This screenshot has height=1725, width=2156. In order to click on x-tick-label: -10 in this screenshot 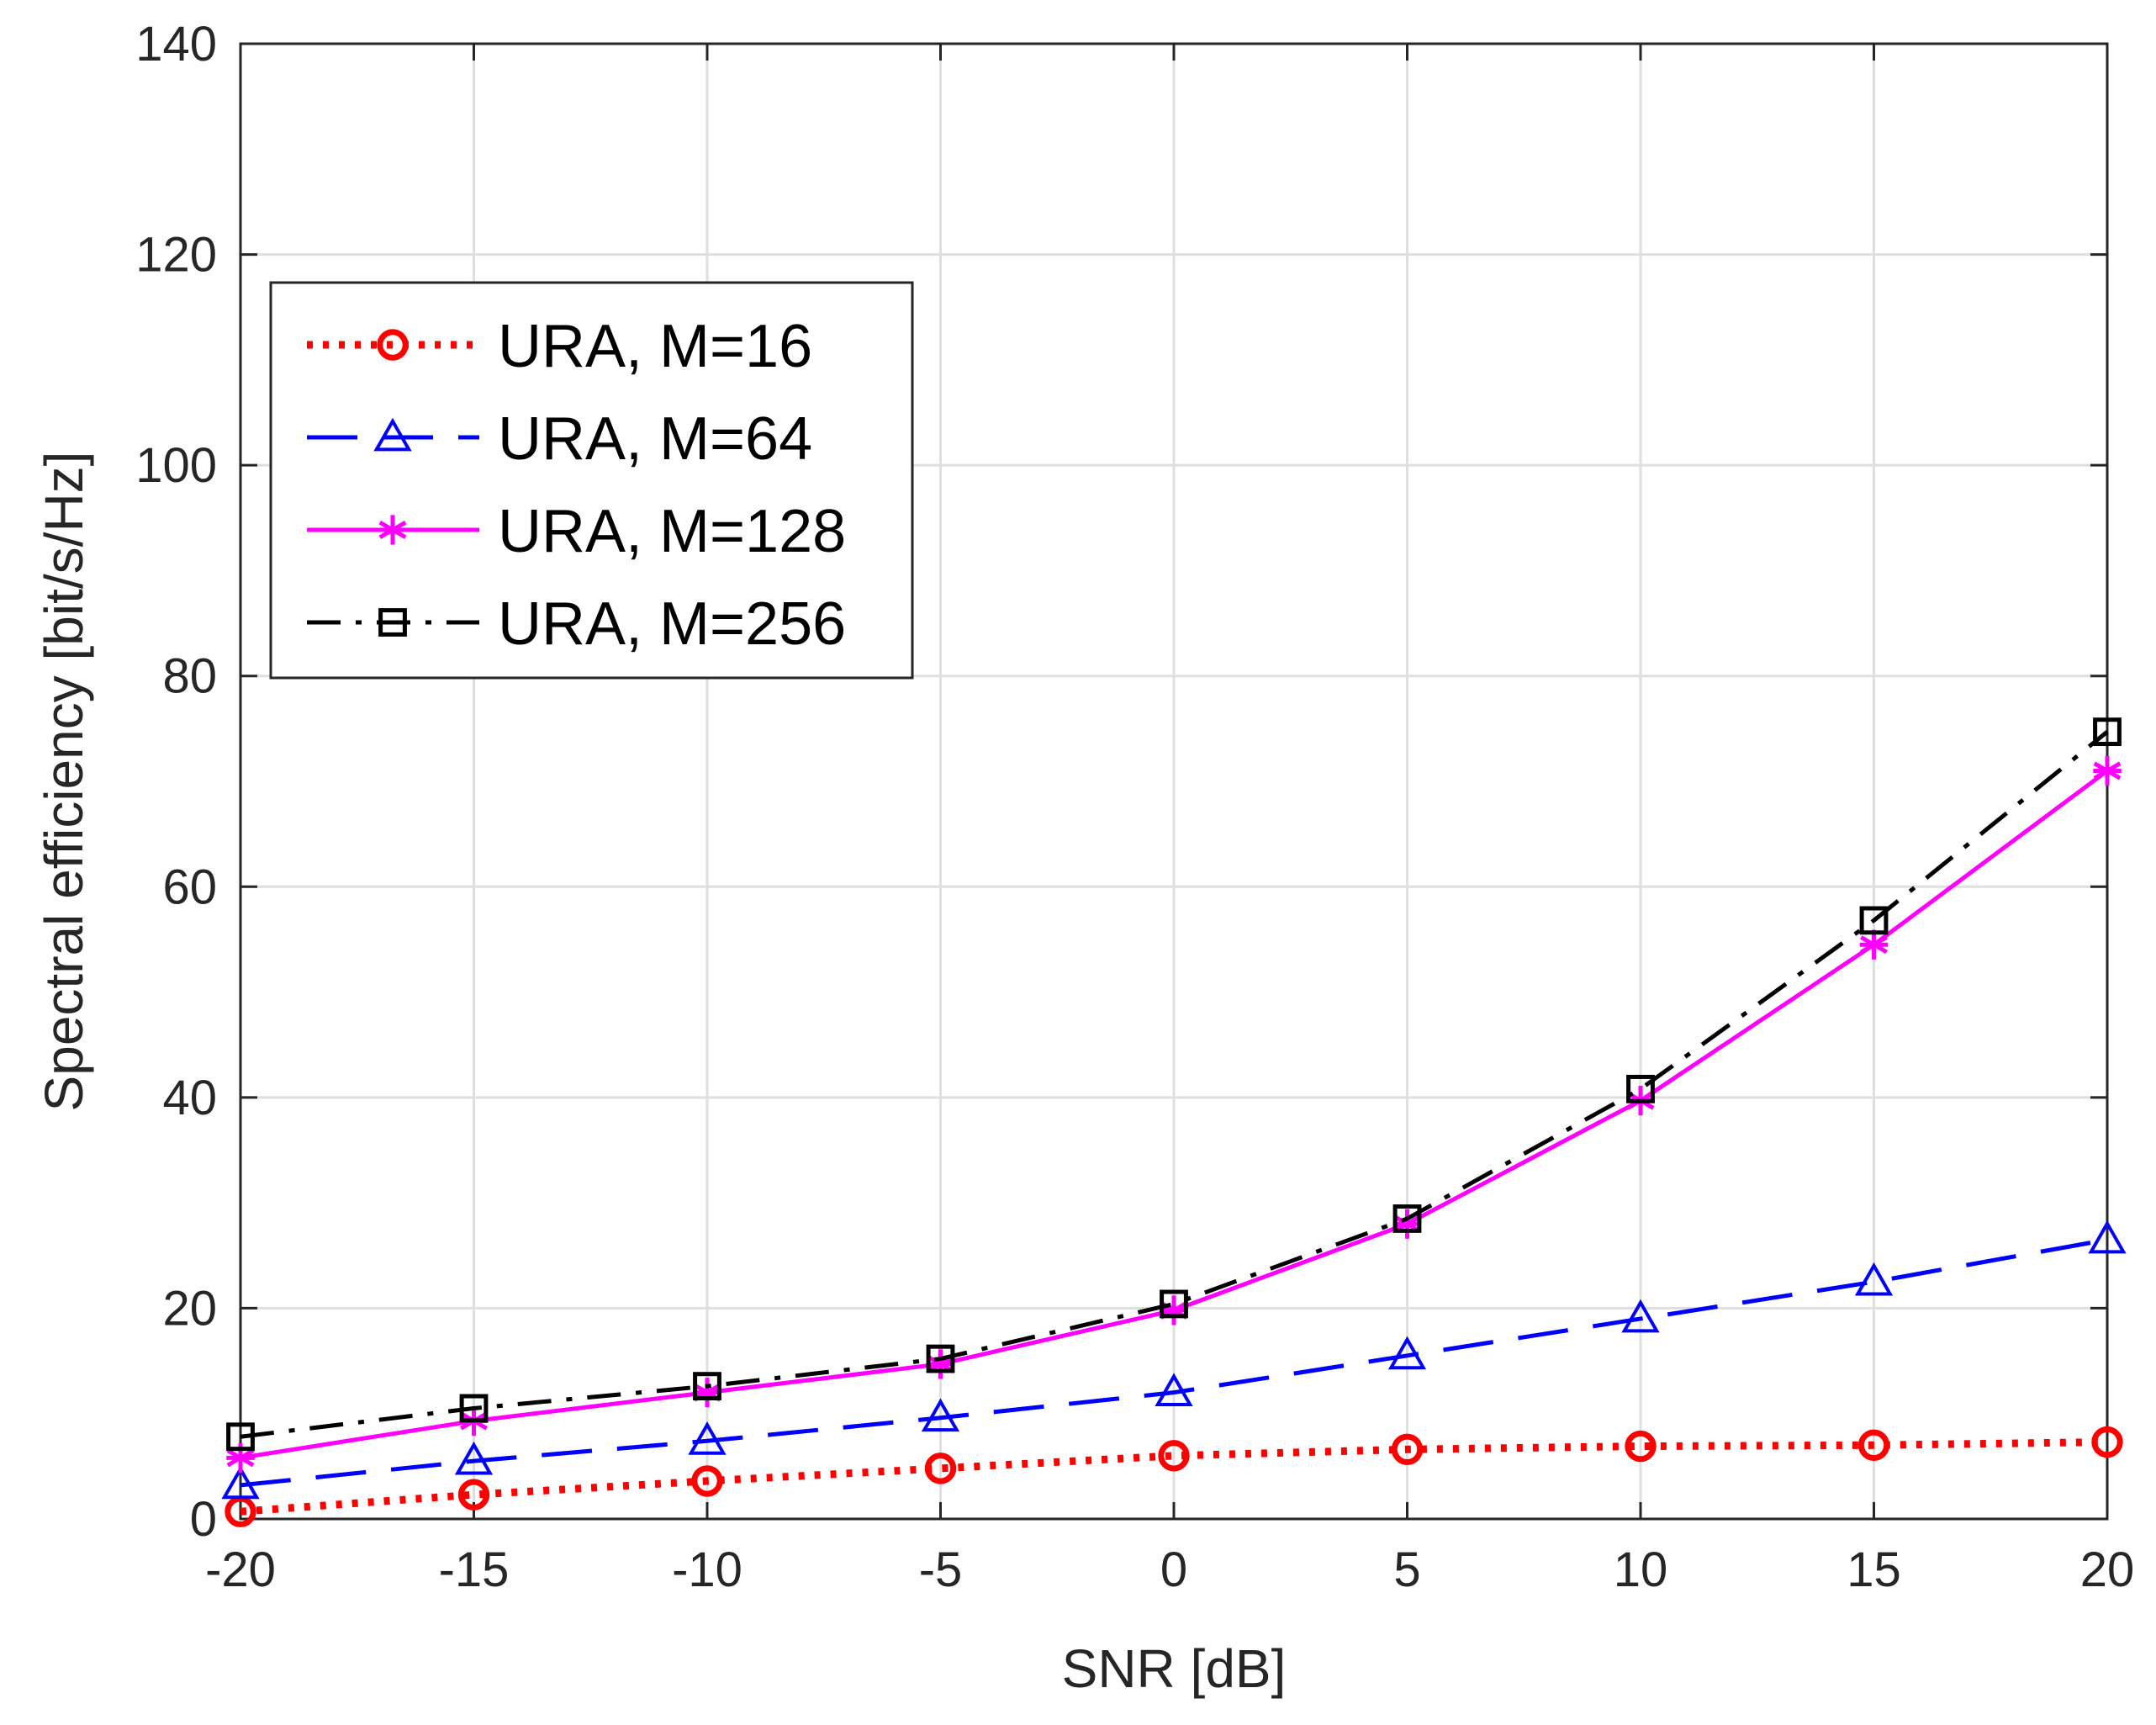, I will do `click(707, 1569)`.